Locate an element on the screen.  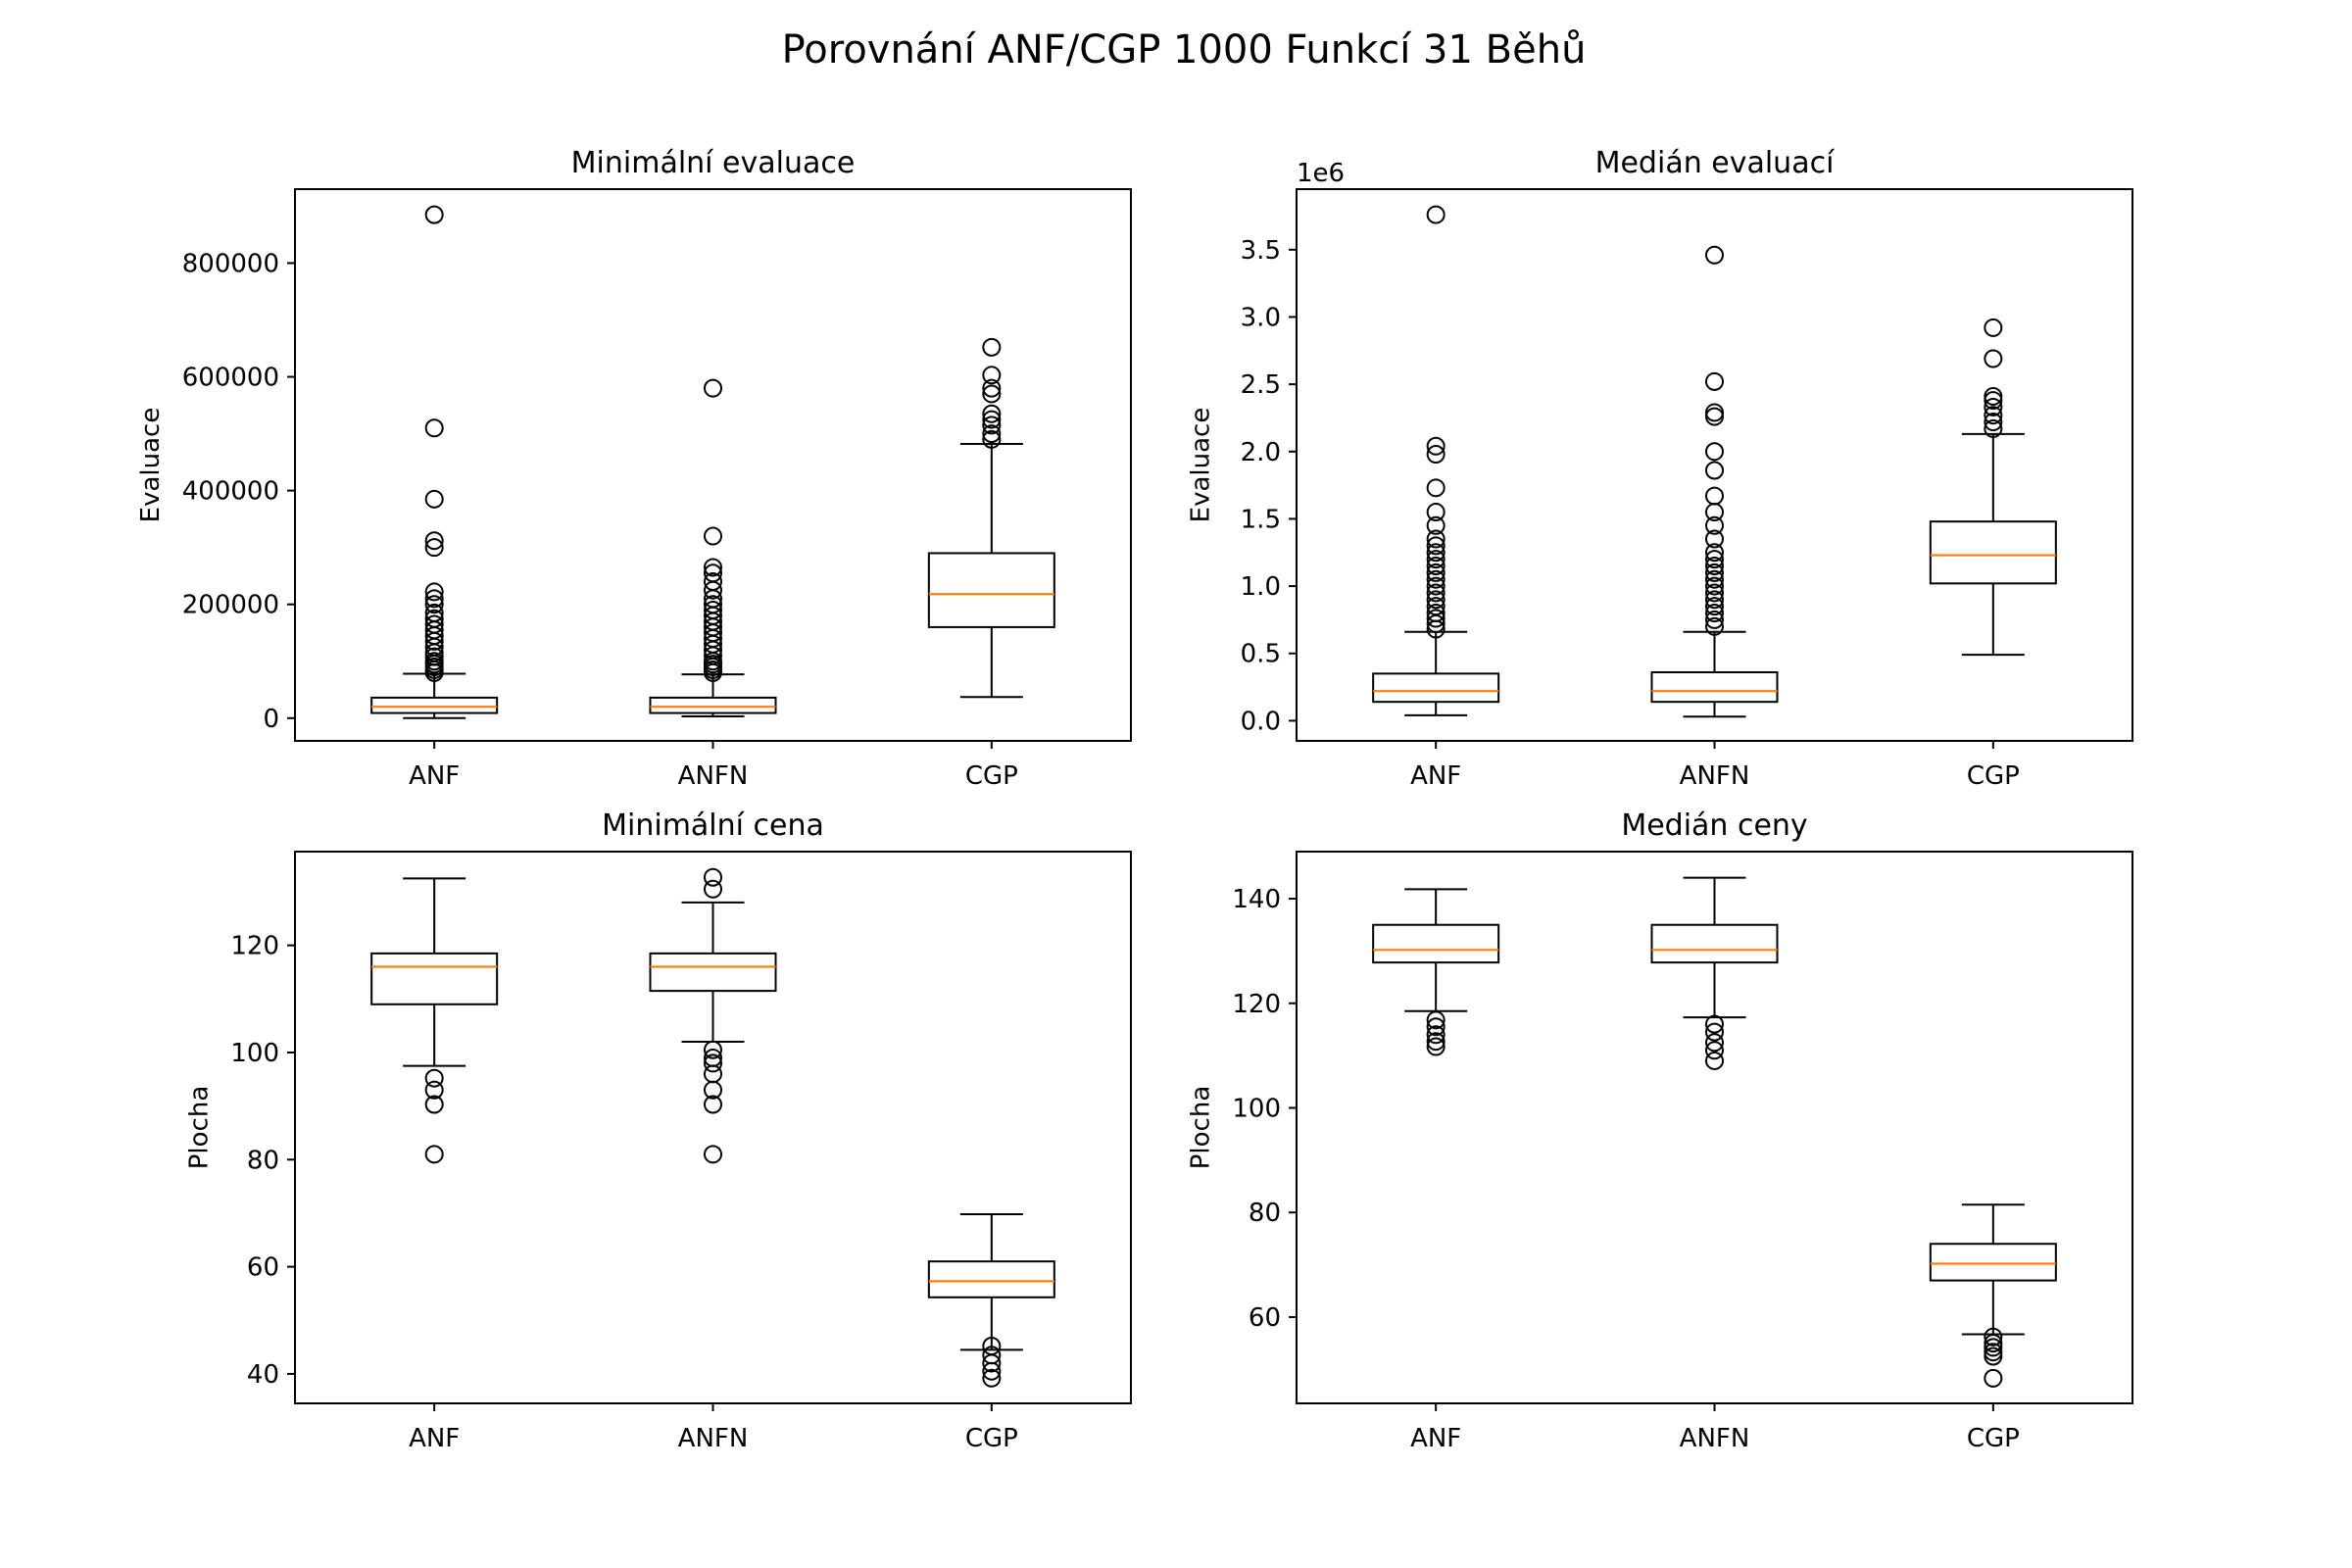
box-anfn is located at coordinates (713, 1015).